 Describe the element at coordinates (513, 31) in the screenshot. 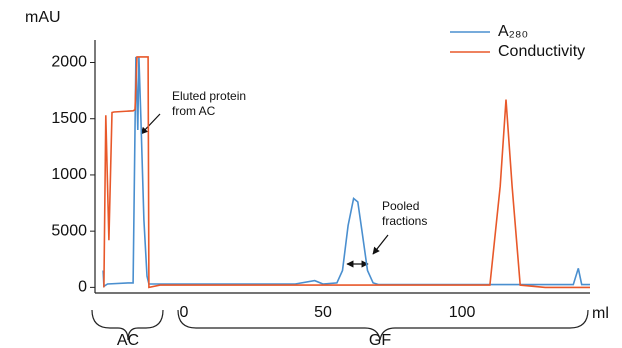

I see `legend-label: A₂₈₀` at that location.